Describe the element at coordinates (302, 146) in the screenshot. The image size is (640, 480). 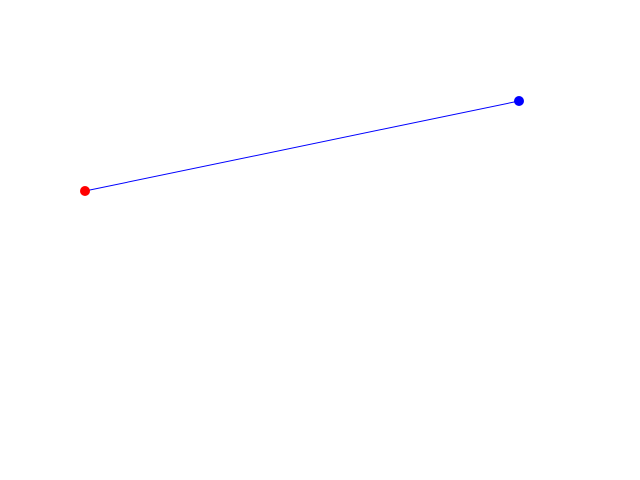
I see `connector-line` at that location.